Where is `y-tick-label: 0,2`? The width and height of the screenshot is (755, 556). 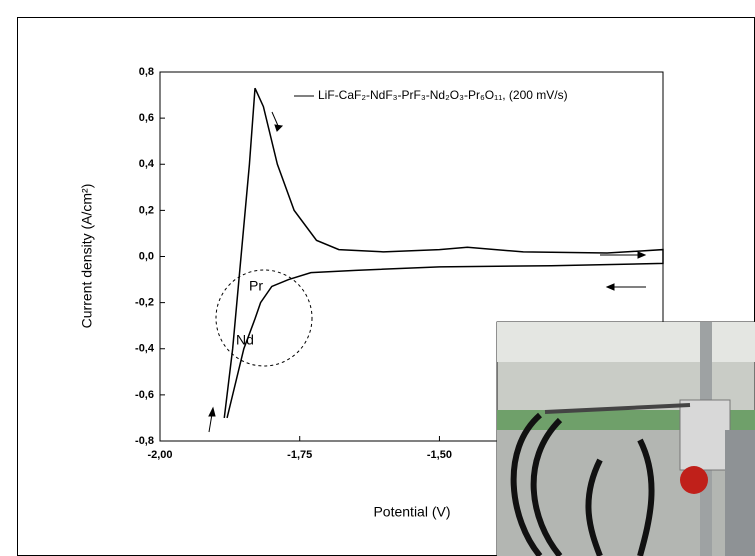 y-tick-label: 0,2 is located at coordinates (146, 210).